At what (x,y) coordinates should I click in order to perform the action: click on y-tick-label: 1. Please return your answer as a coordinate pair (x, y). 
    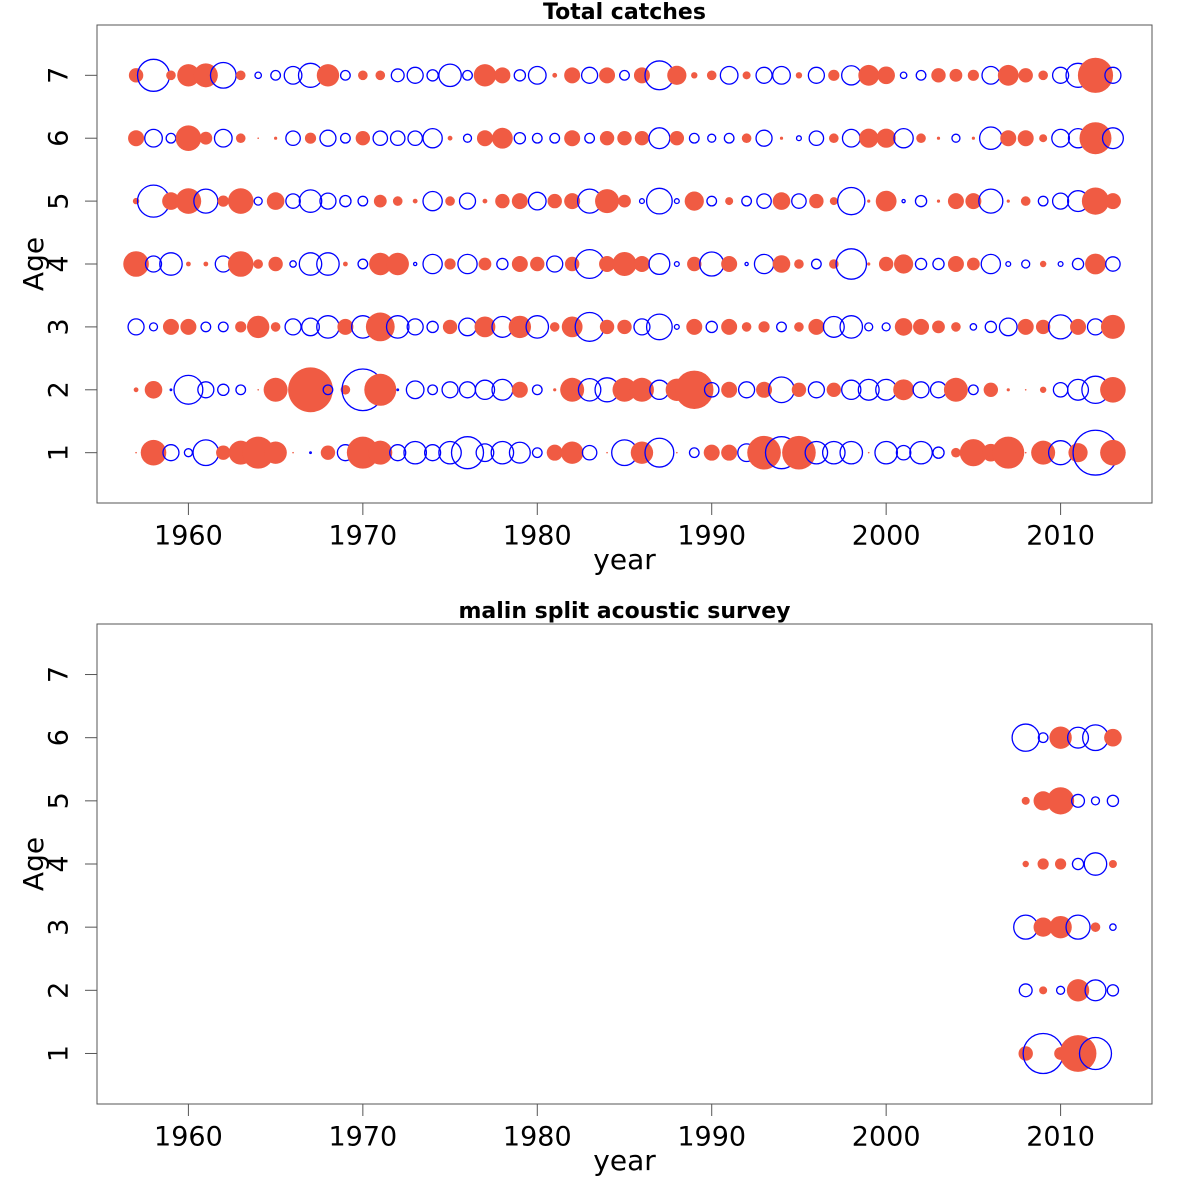
    Looking at the image, I should click on (59, 452).